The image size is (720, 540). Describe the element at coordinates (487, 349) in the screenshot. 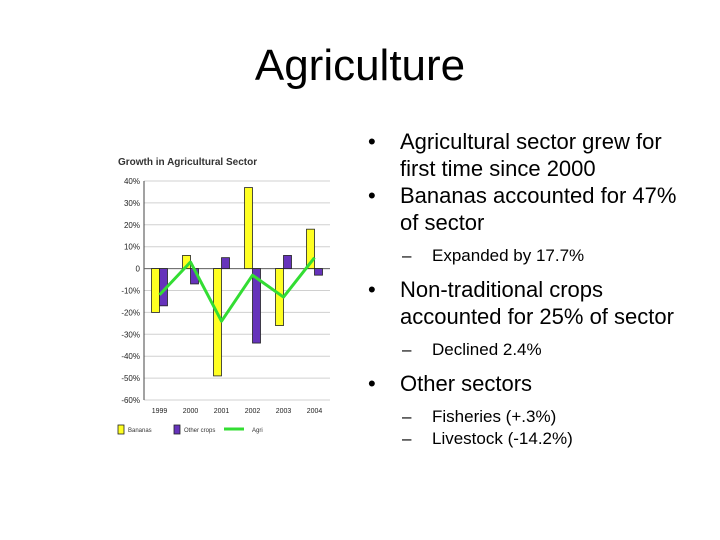

I see `sub-bullet-text: Declined 2.4%` at that location.